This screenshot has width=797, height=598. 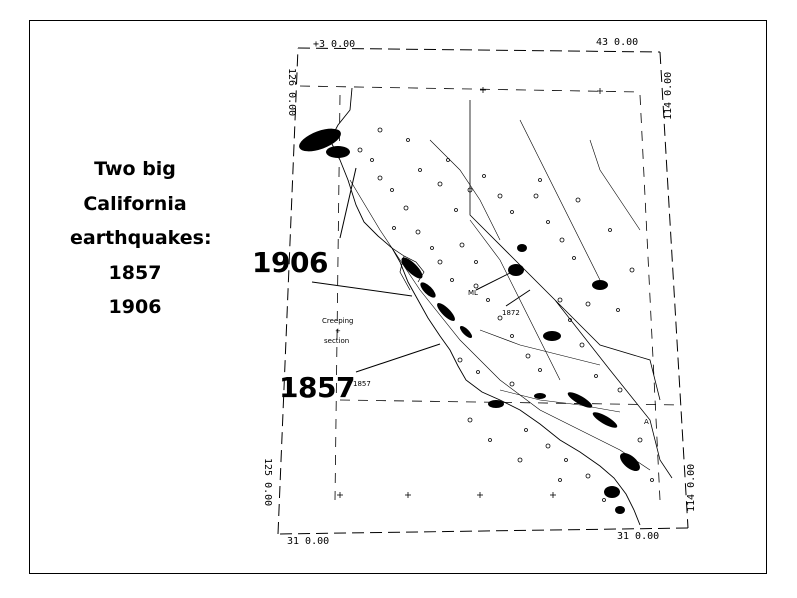 I want to click on creeping-label: Creeping, so click(x=338, y=321).